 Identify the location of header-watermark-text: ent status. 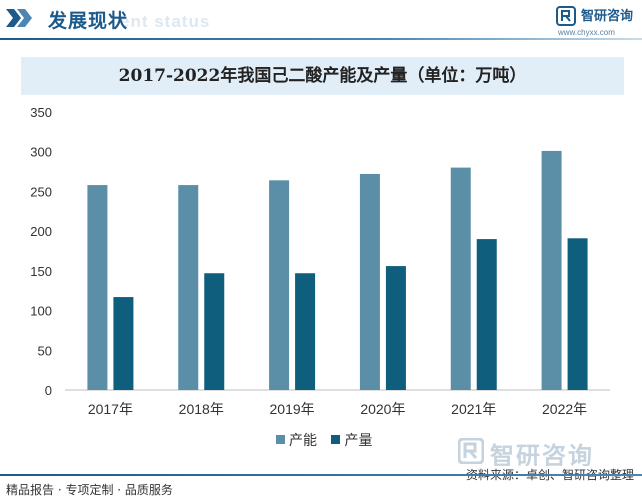
(165, 21).